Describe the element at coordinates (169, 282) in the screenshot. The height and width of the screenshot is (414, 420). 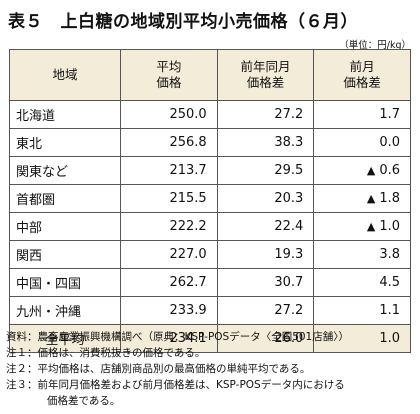
I see `row-avg-price: 262.7` at that location.